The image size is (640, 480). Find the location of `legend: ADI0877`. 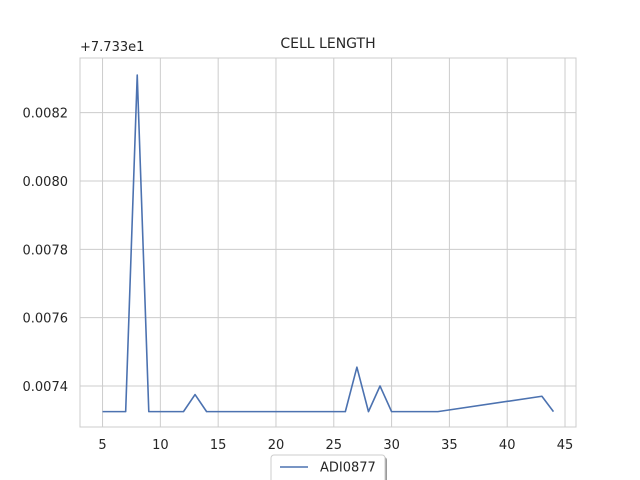

legend: ADI0877 is located at coordinates (328, 467).